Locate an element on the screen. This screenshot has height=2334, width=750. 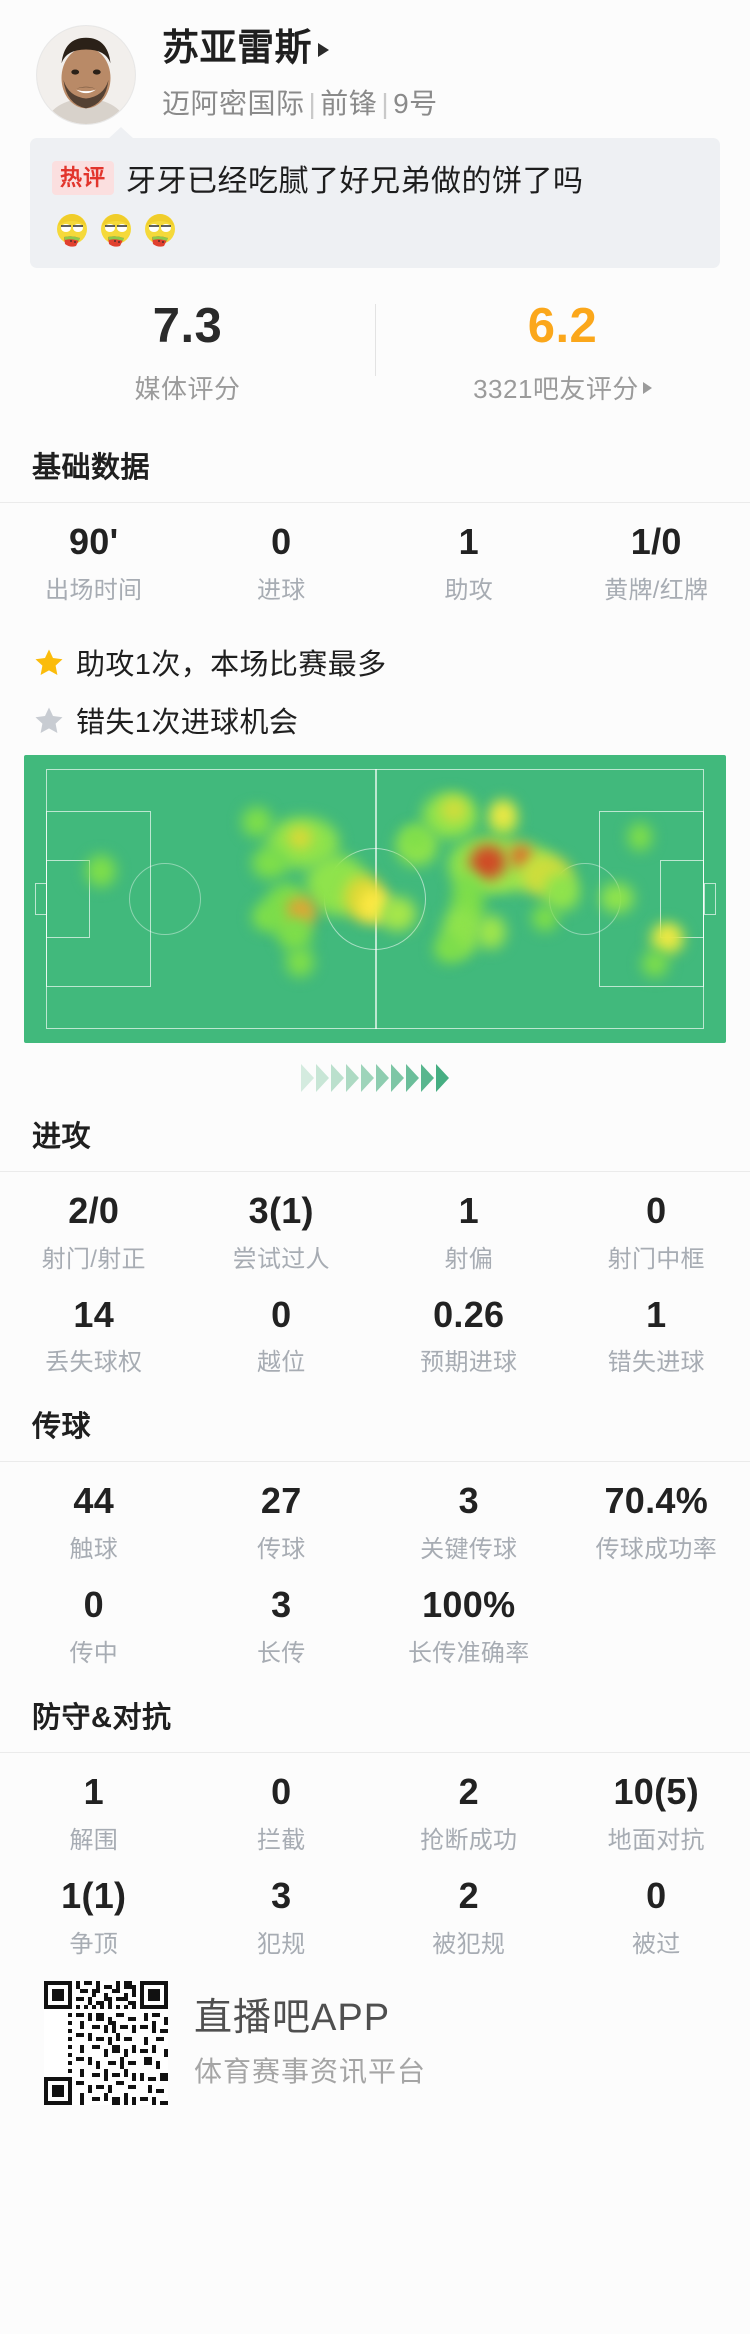
defense-section: 防守&对抗 1 解围 0 拦截 2 抢断成功 10(5) 地面对抗 1(1) is located at coordinates (375, 1826).